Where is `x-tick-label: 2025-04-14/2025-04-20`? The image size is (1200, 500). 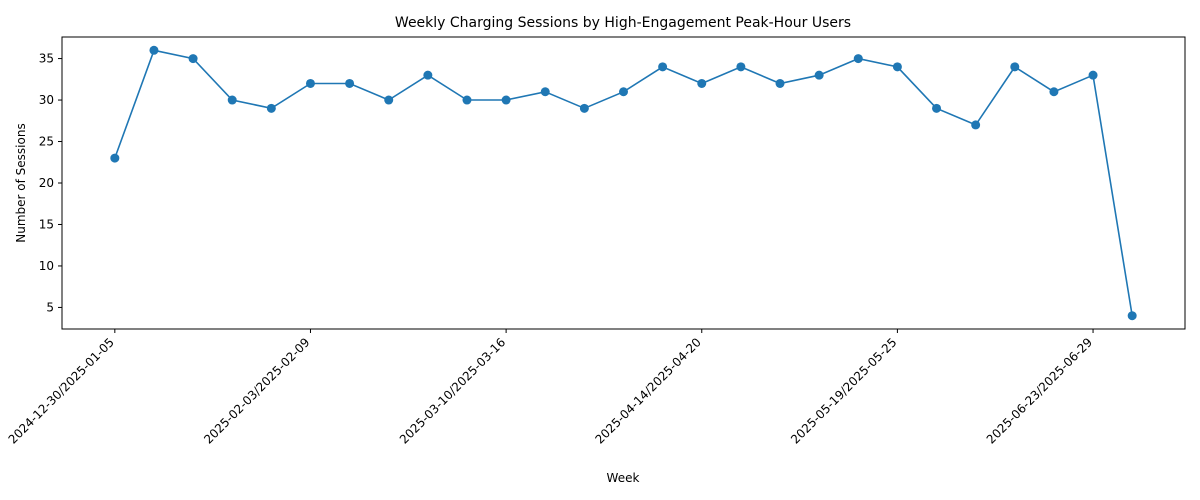 x-tick-label: 2025-04-14/2025-04-20 is located at coordinates (647, 390).